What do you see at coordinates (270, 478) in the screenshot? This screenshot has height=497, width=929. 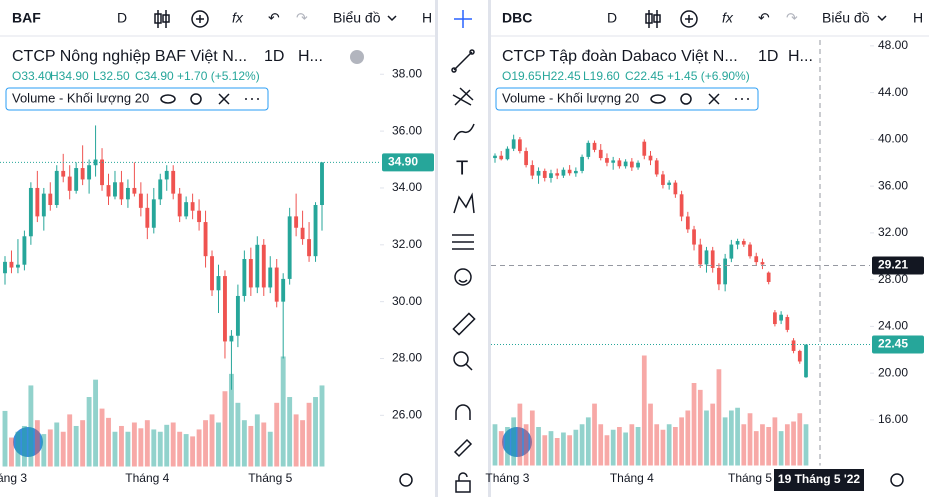 I see `x-tick-label: Tháng 5` at bounding box center [270, 478].